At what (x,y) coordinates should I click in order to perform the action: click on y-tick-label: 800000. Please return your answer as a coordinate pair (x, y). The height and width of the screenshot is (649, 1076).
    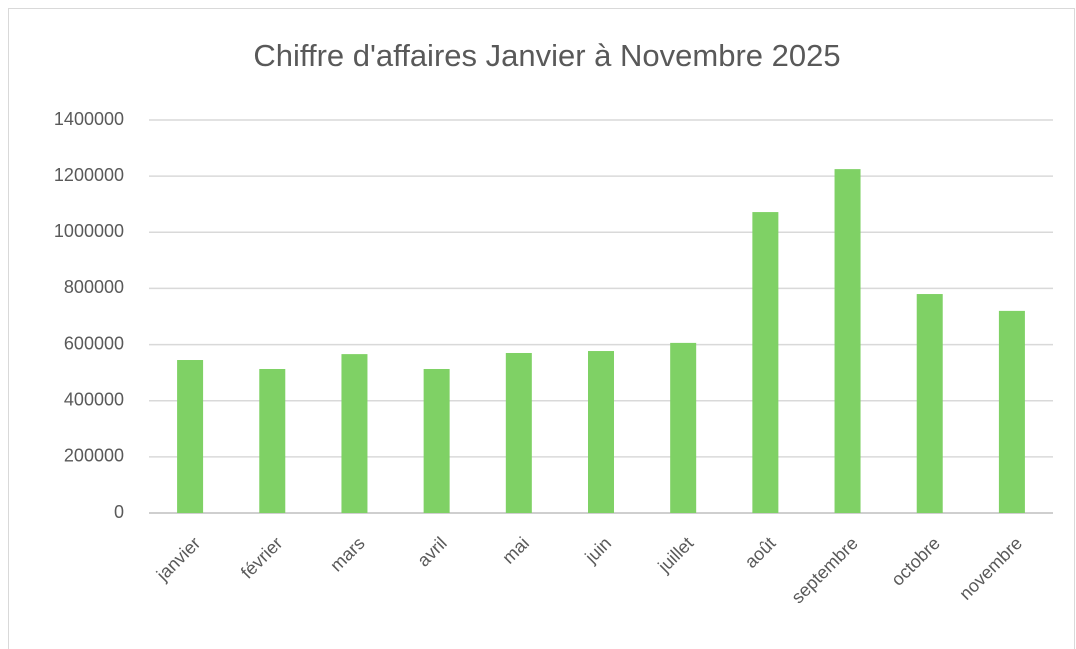
    Looking at the image, I should click on (94, 287).